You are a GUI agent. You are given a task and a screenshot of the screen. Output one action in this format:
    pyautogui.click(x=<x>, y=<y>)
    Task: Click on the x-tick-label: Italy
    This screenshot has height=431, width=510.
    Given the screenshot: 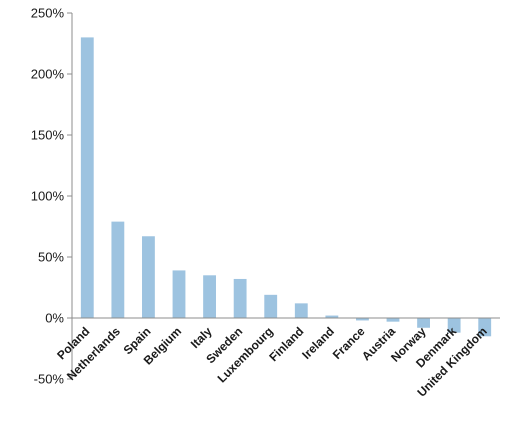 What is the action you would take?
    pyautogui.click(x=201, y=337)
    